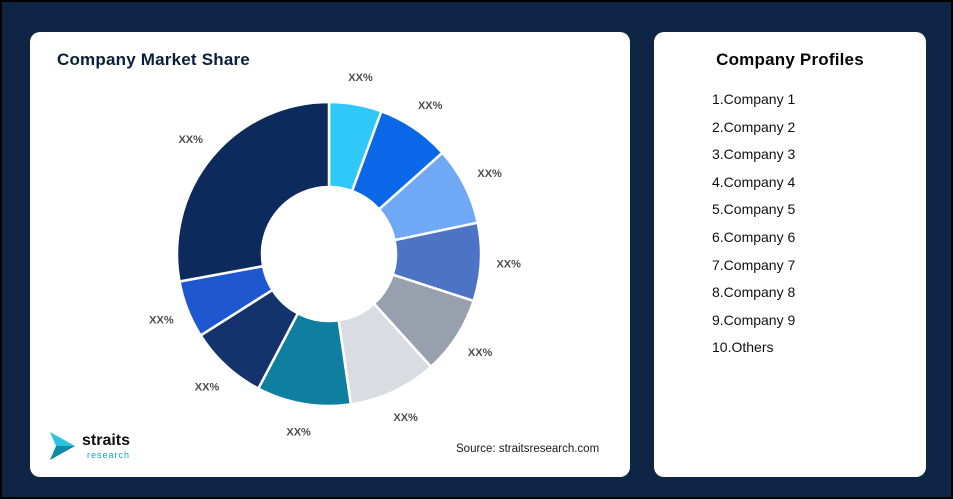  I want to click on company-list-item: 2.Company 2, so click(754, 126).